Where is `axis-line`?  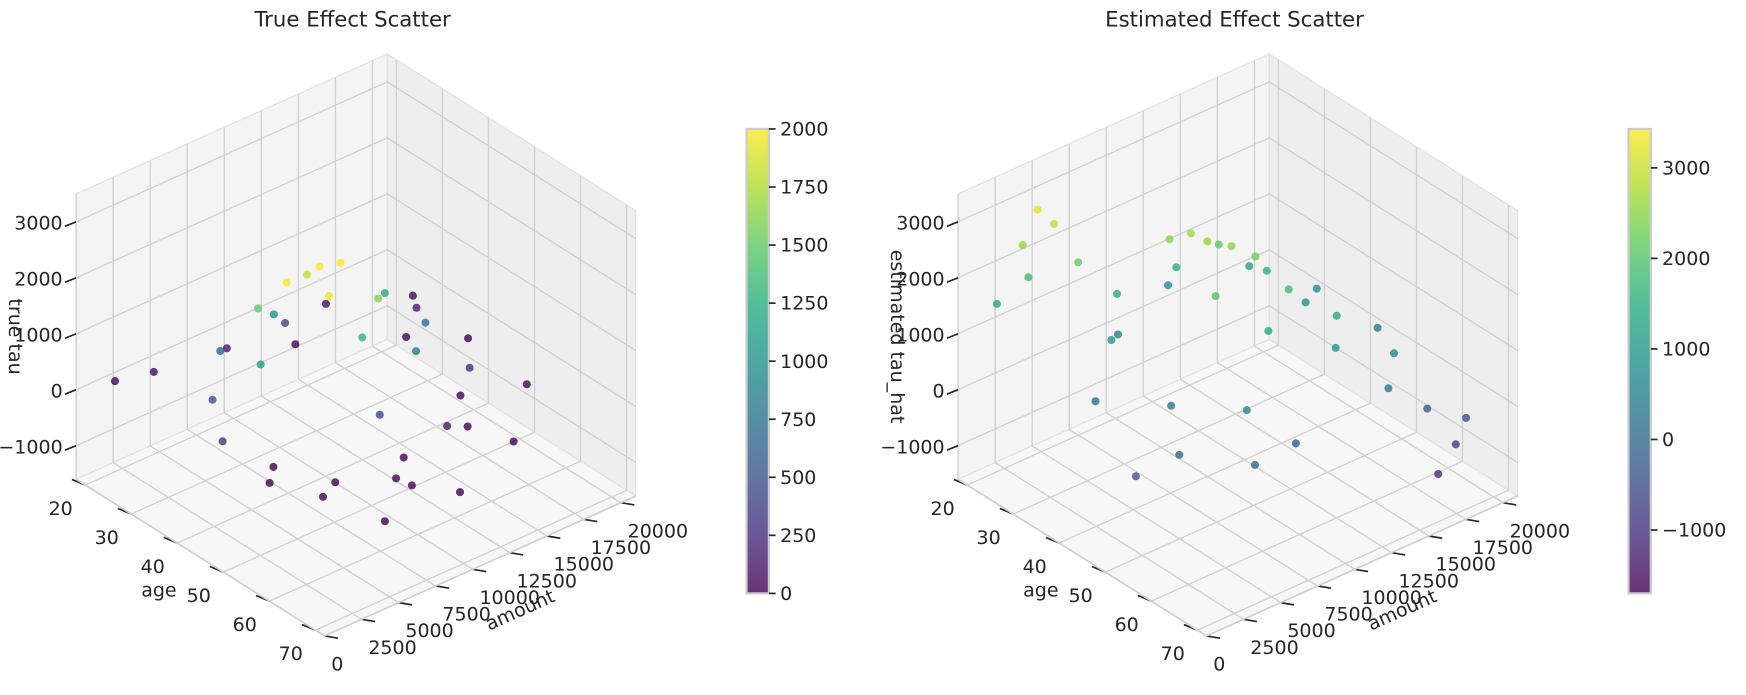 axis-line is located at coordinates (356, 557).